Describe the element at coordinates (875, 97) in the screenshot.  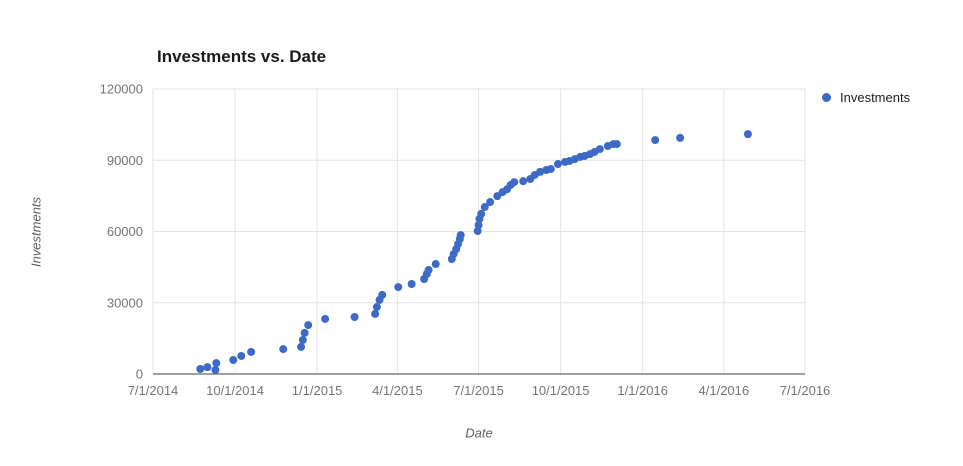
I see `legend-label: Investments` at that location.